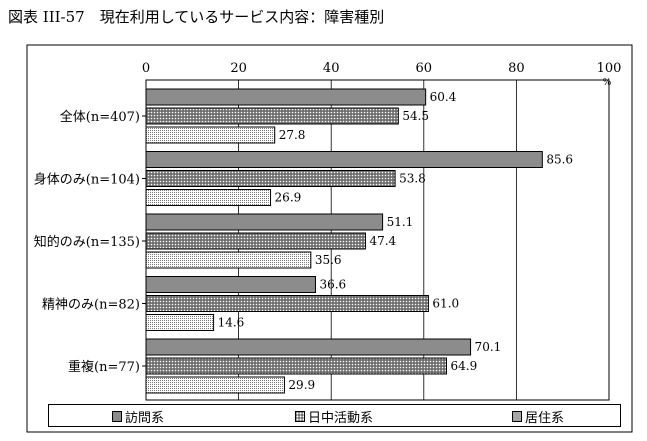 The width and height of the screenshot is (647, 441). I want to click on category-label: 精神のみ(n=82), so click(91, 305).